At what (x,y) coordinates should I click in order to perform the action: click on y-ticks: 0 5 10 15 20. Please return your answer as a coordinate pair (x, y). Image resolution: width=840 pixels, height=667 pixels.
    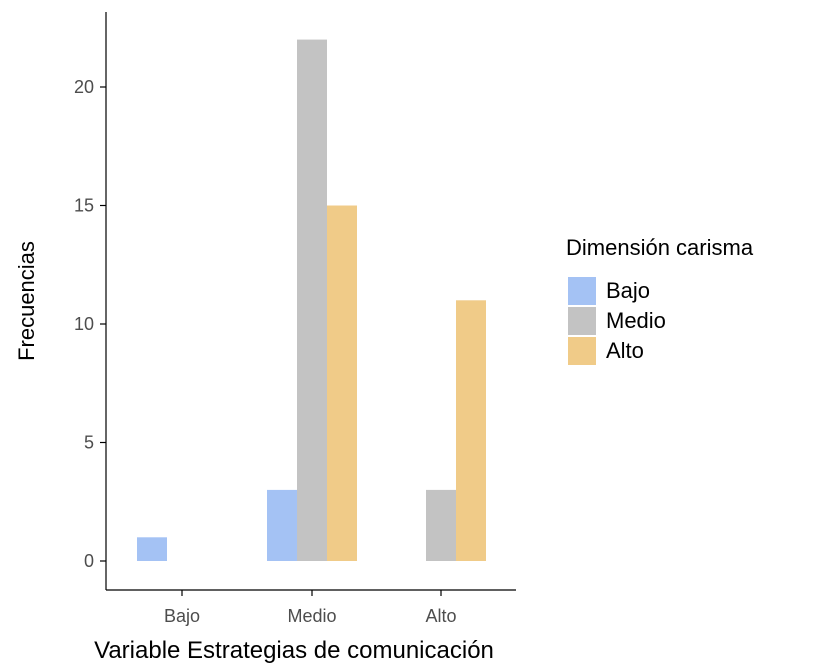
    Looking at the image, I should click on (90, 324).